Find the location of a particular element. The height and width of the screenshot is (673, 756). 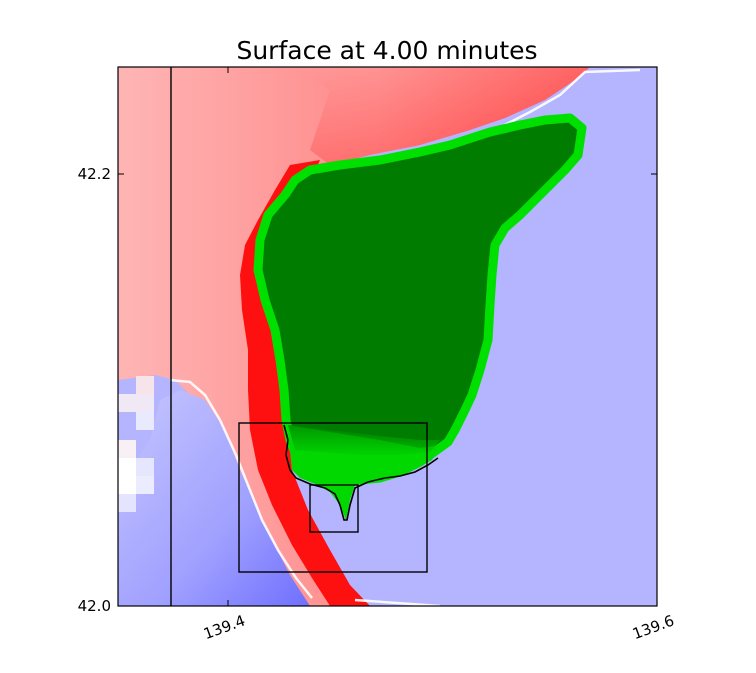

surface-zero-contour is located at coordinates (305, 492).